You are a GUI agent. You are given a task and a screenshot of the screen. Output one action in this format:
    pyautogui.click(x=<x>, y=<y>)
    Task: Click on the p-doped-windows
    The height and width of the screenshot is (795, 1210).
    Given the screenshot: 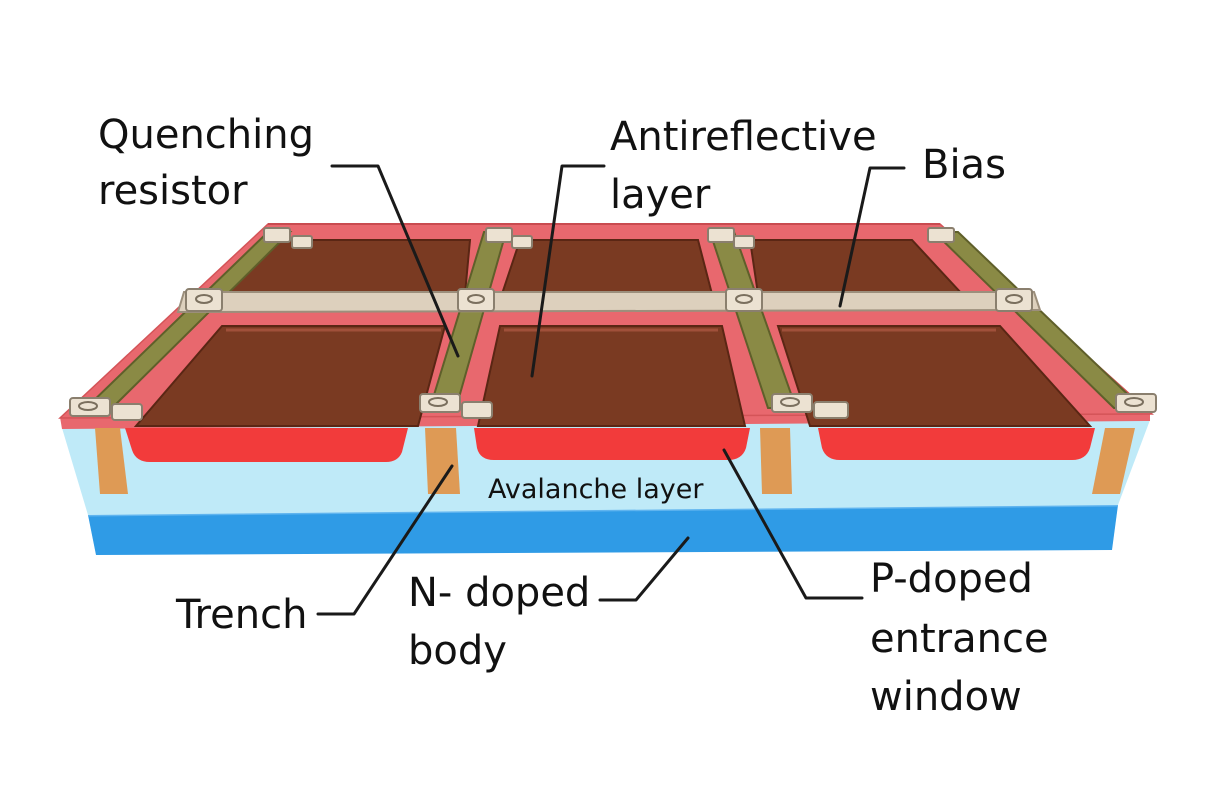 What is the action you would take?
    pyautogui.click(x=610, y=445)
    